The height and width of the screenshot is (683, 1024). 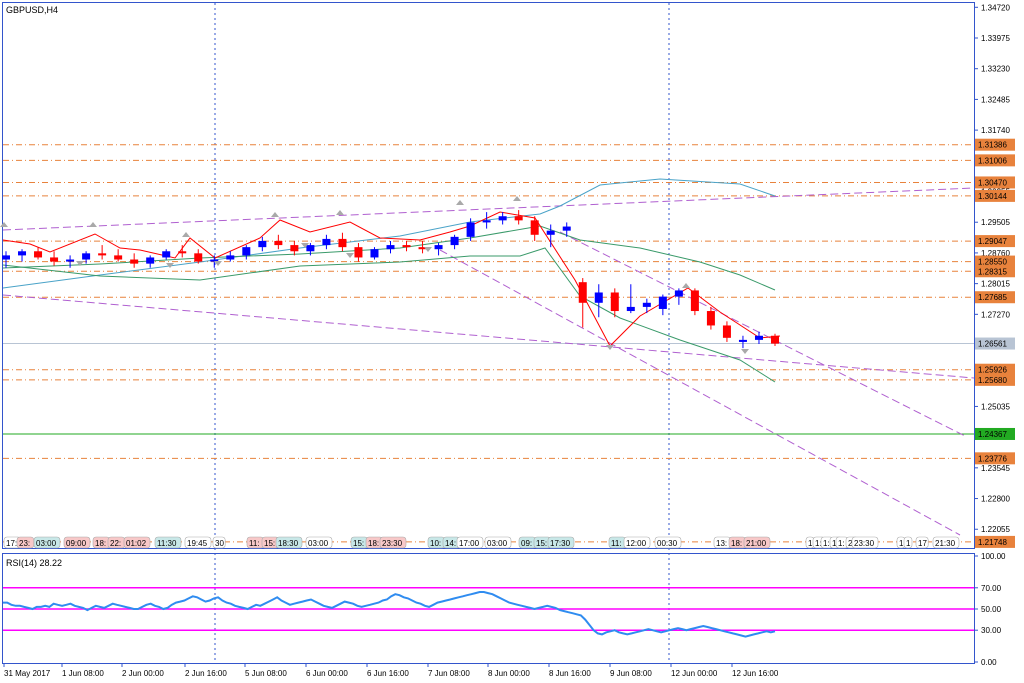 What do you see at coordinates (992, 297) in the screenshot?
I see `level-tag-label: 1.27685` at bounding box center [992, 297].